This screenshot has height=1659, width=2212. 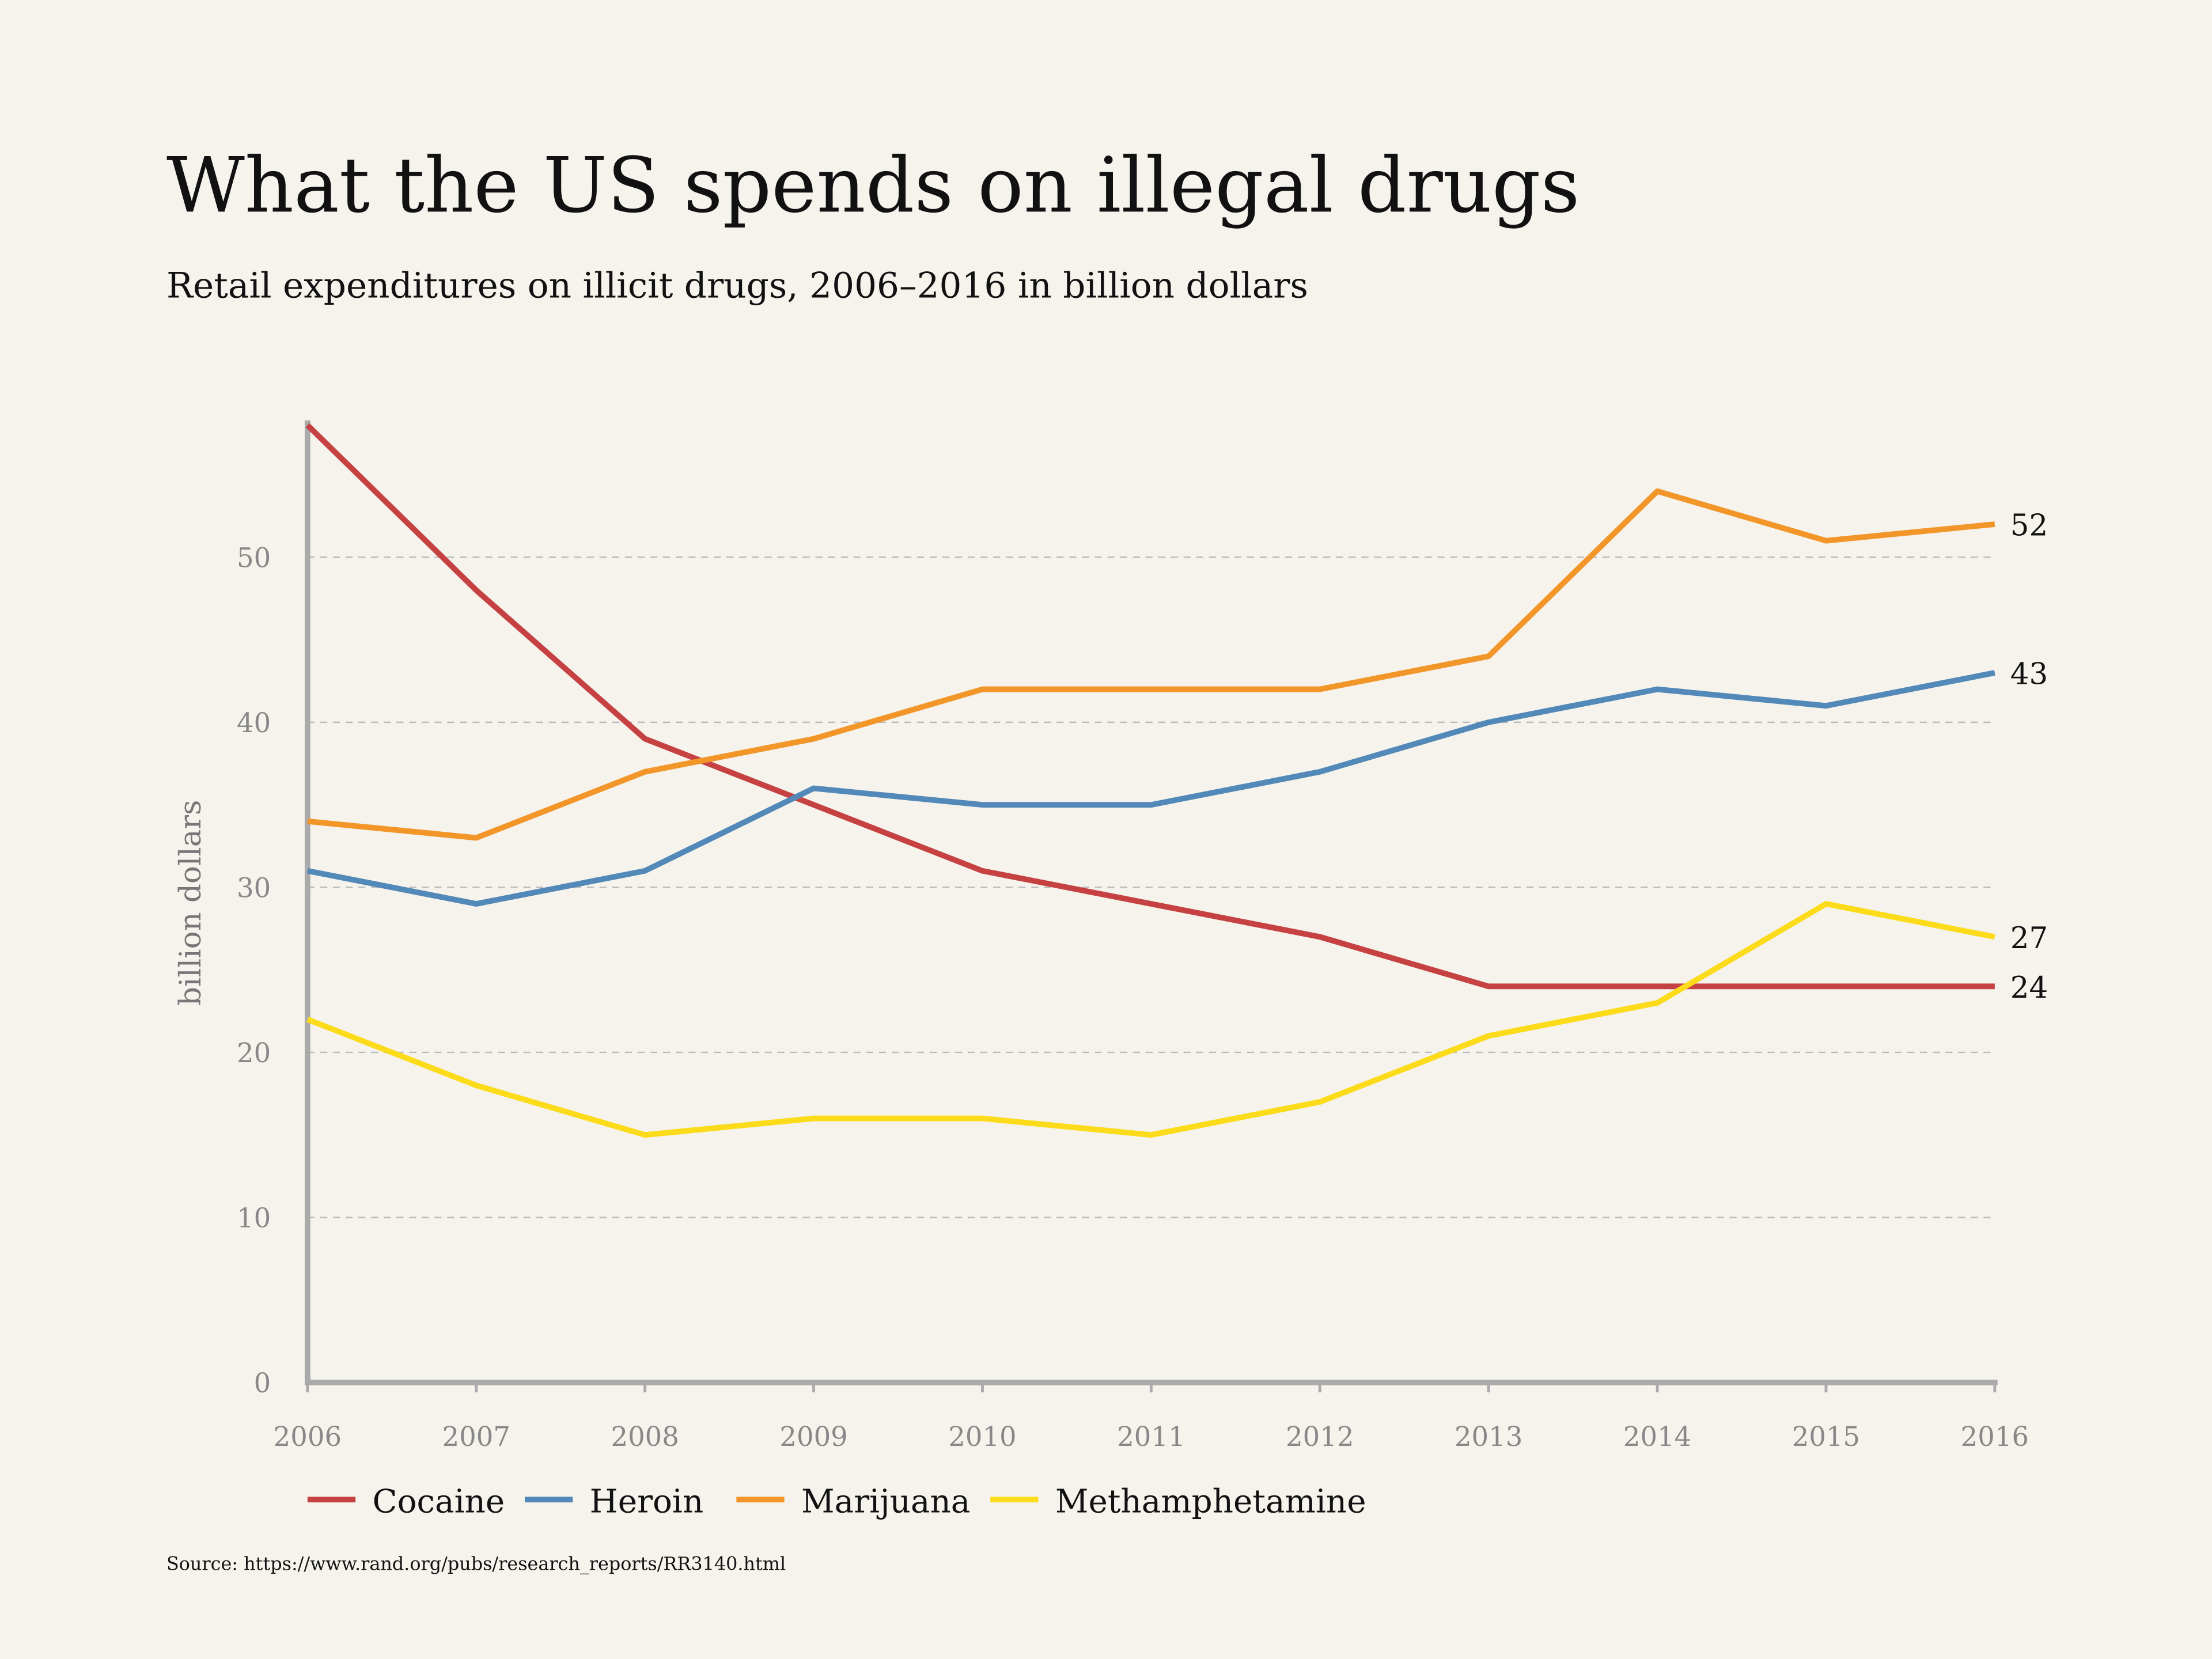 What do you see at coordinates (308, 1436) in the screenshot?
I see `x-tick-label: 2006` at bounding box center [308, 1436].